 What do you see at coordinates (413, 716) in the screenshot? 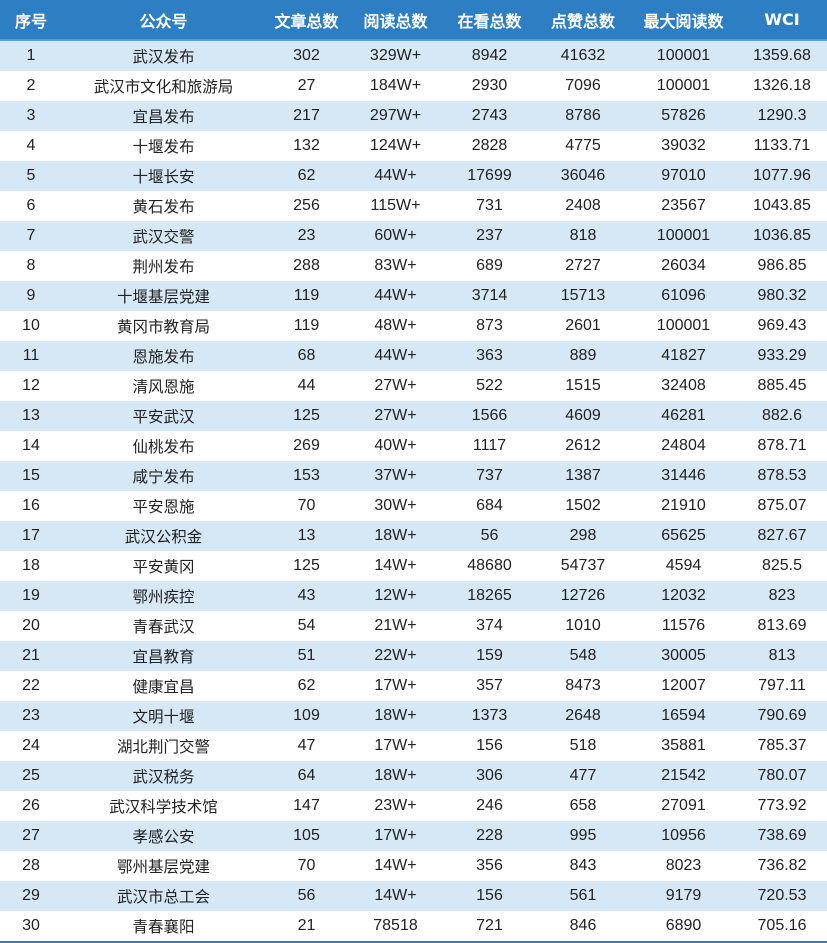
I see `table-row: 23 文明十堰 109 18W+ 1373 2648 16594 790.69` at bounding box center [413, 716].